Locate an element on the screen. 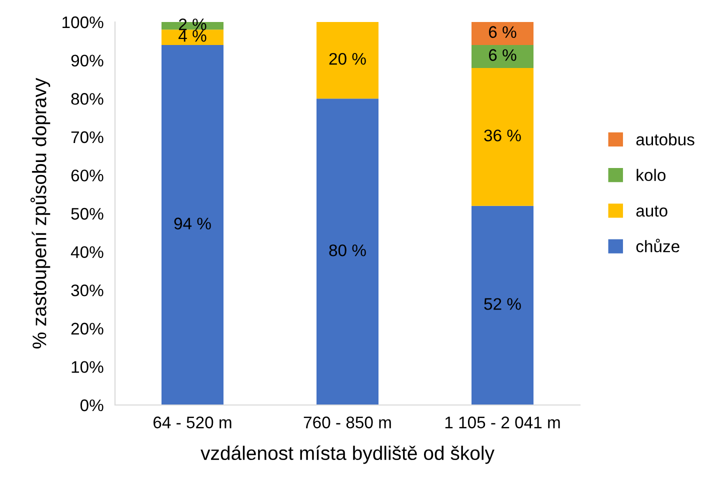  x-tick-label: 64 - 520 m is located at coordinates (193, 422).